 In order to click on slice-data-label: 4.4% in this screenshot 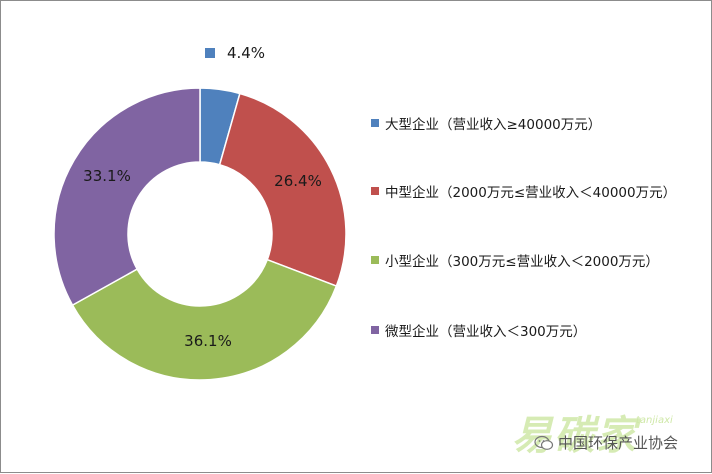, I will do `click(246, 53)`.